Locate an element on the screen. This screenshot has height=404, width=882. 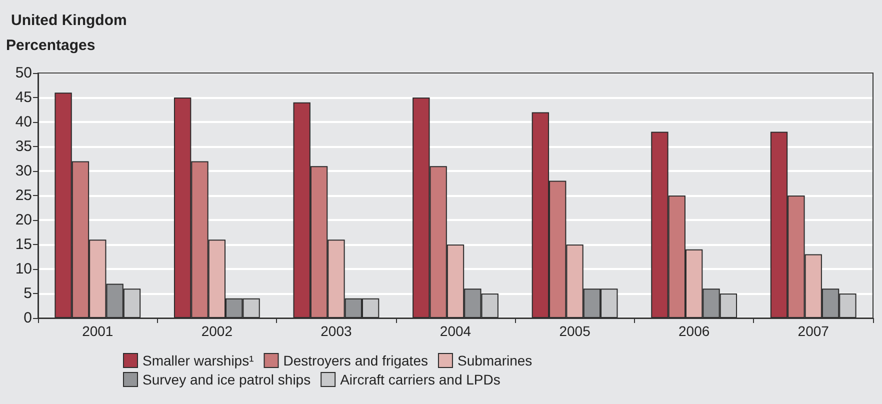
x-tick-label: 2003 is located at coordinates (336, 331).